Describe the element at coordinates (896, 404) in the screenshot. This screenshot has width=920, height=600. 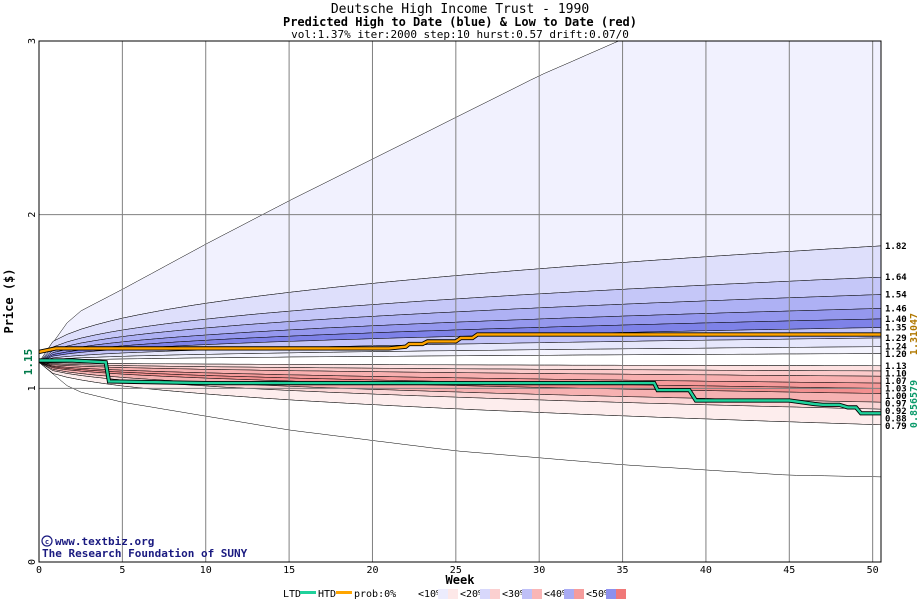
I see `band-label-14: 0.97` at that location.